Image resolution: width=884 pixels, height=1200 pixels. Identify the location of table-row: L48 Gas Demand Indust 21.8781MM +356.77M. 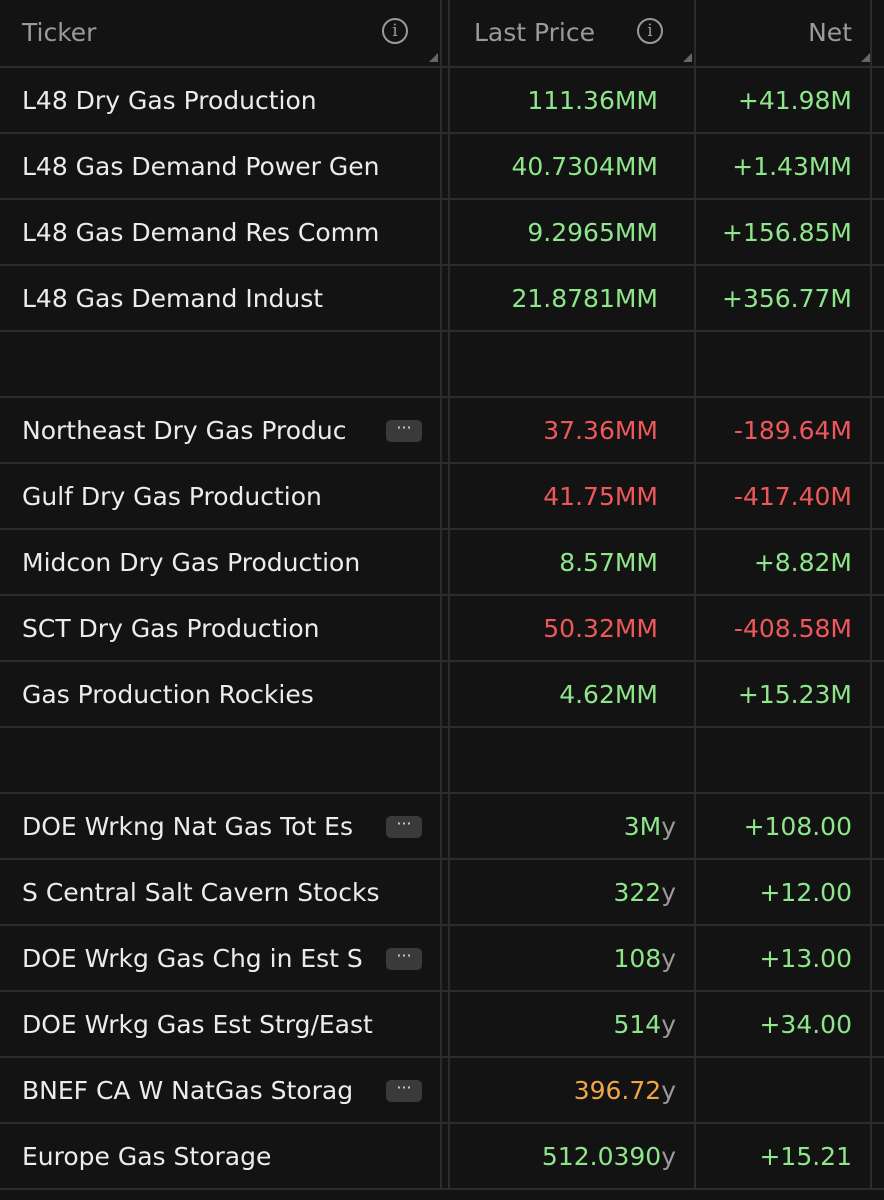
(442, 299).